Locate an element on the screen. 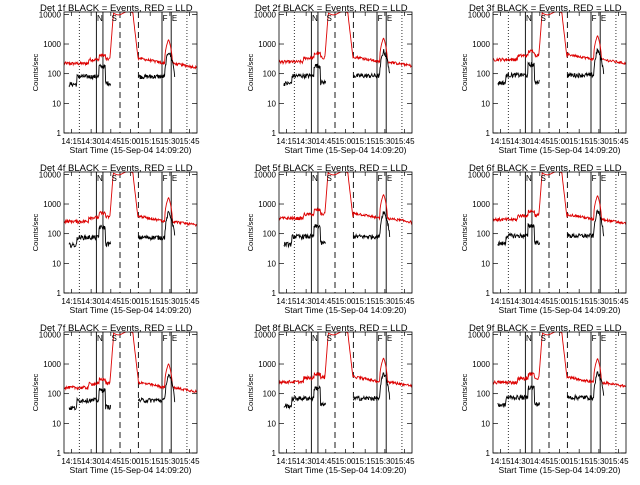  panel-title: Det 8f BLACK = Events, RED = LLD is located at coordinates (331, 328).